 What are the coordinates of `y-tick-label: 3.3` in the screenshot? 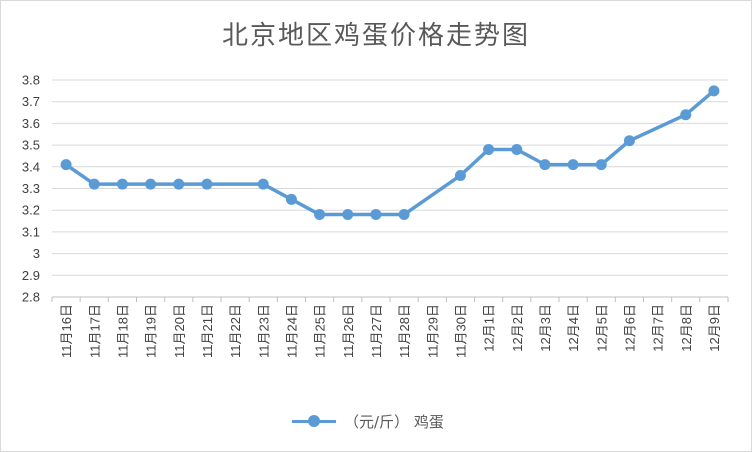 It's located at (31, 188).